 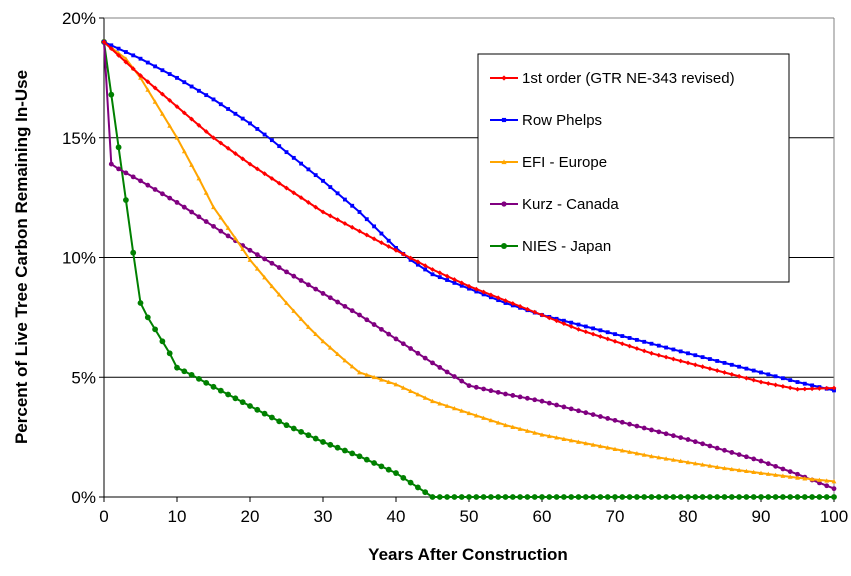 I want to click on legend-label: Kurz - Canada, so click(x=570, y=204).